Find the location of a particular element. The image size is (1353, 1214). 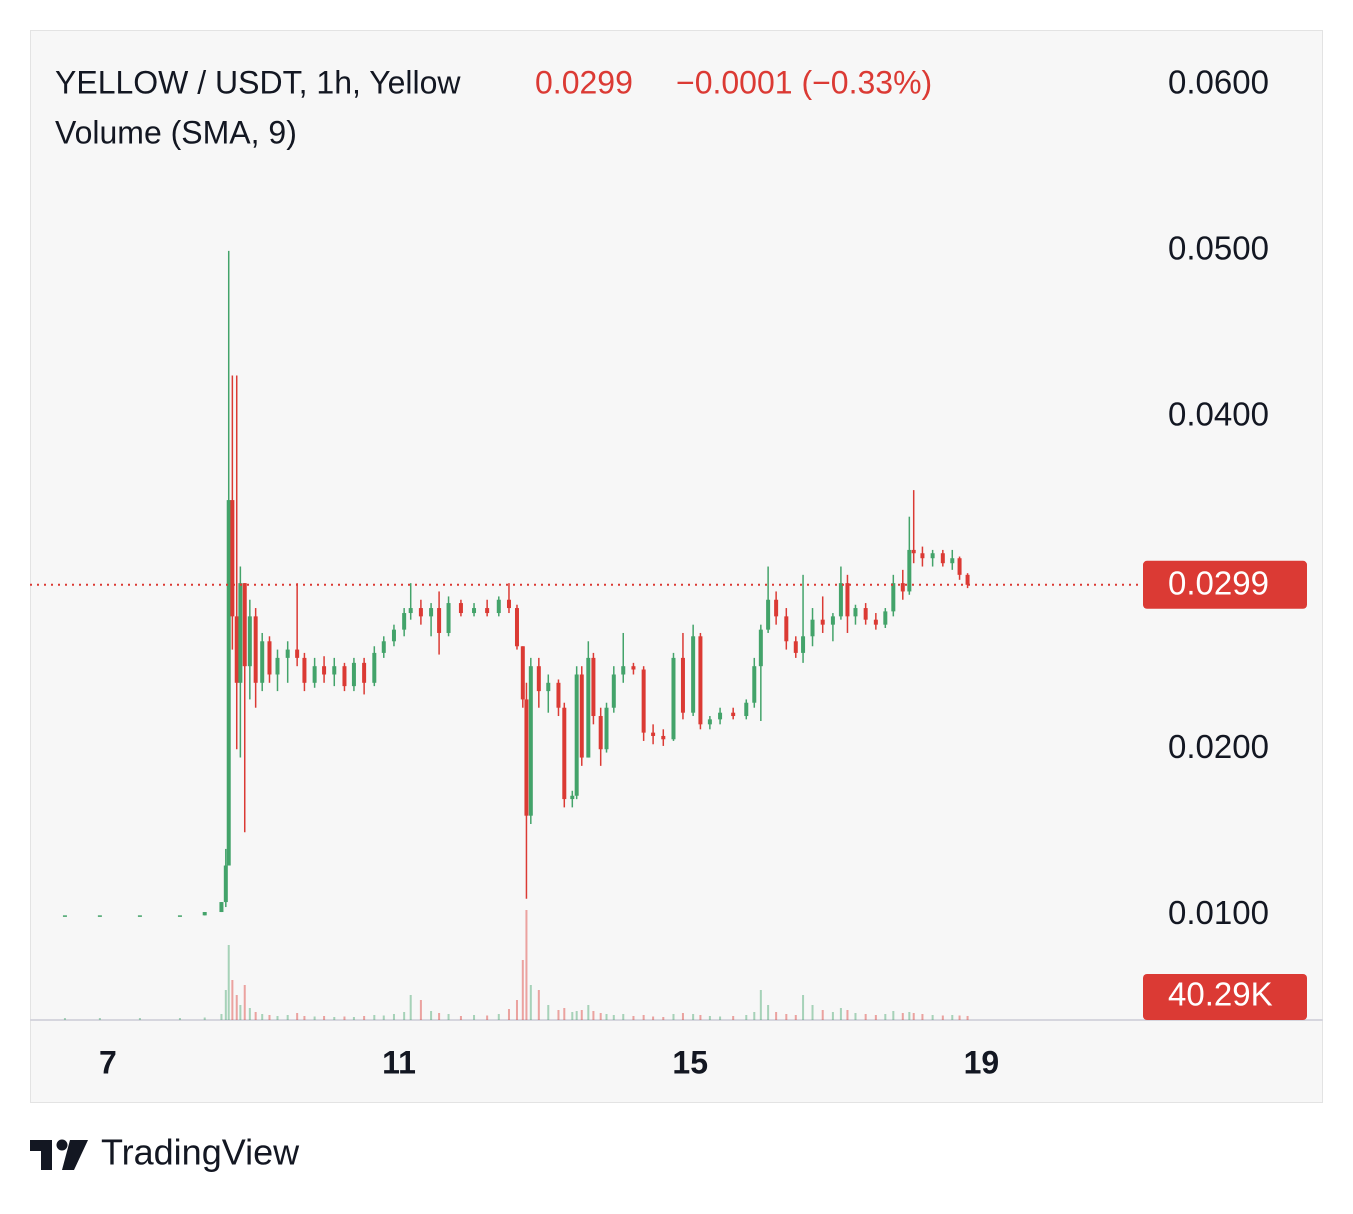

x-tick-label: 11 is located at coordinates (399, 1062).